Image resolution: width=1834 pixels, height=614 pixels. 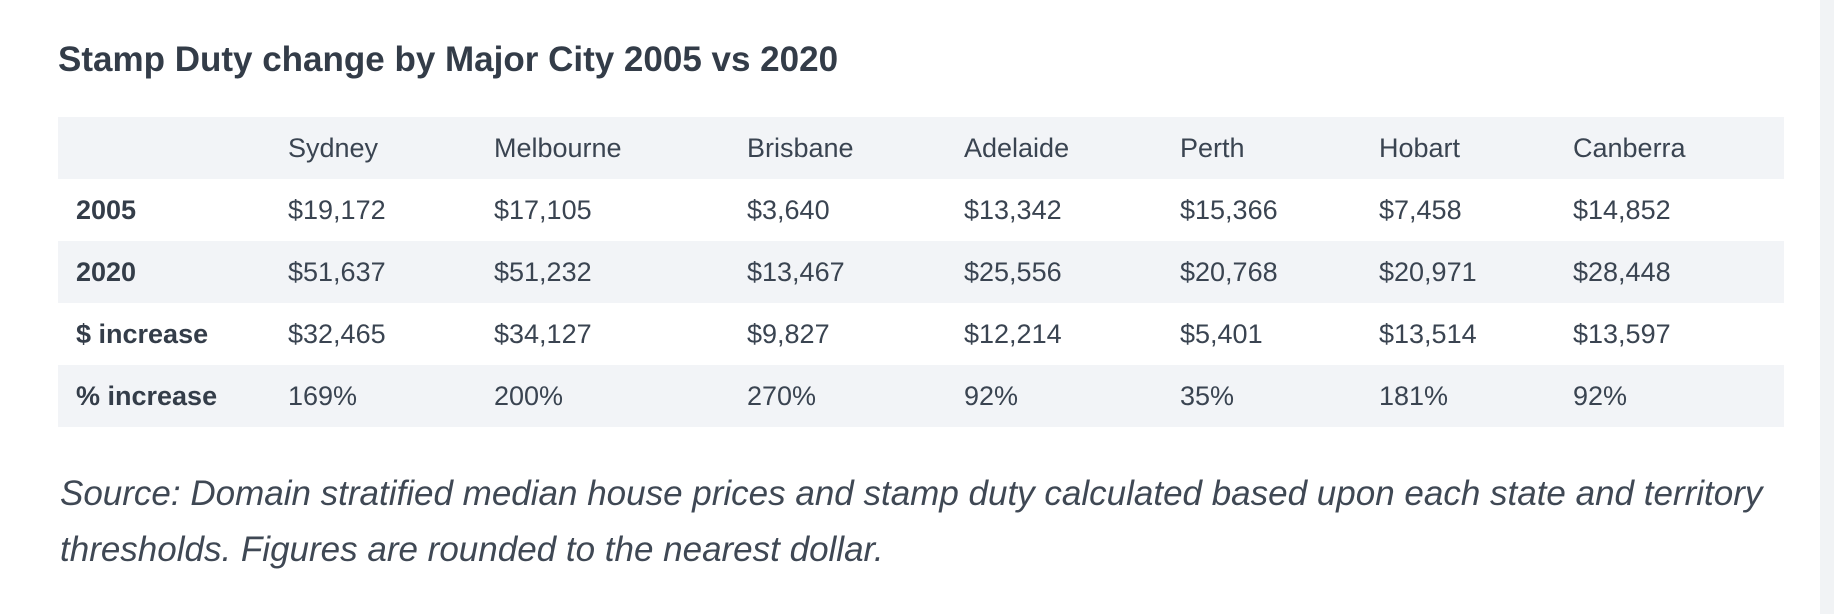 I want to click on row-label-percent-increase: % increase, so click(x=147, y=395).